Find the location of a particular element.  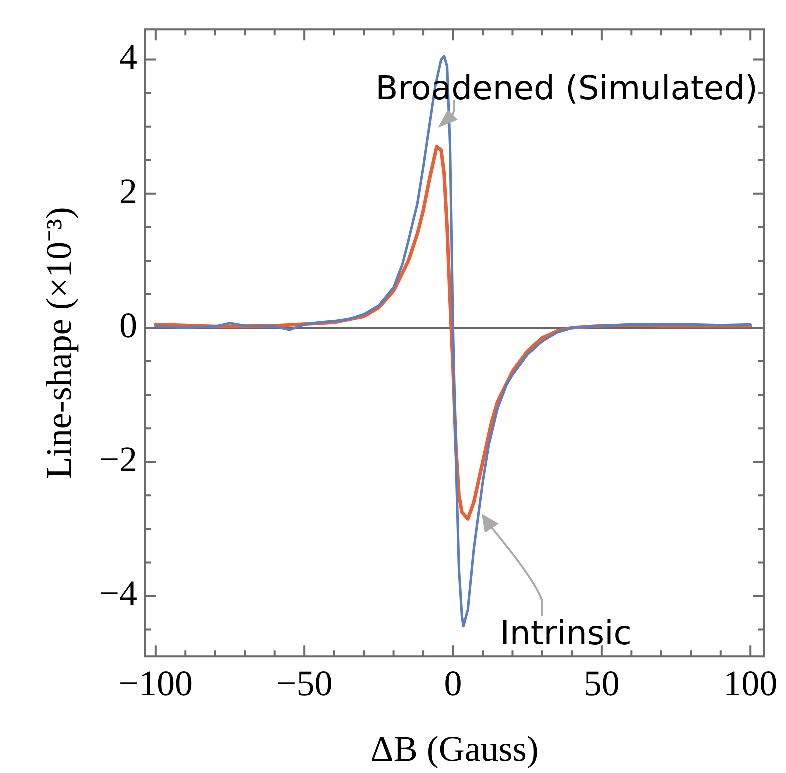

y-tick-label: 4 is located at coordinates (129, 57).